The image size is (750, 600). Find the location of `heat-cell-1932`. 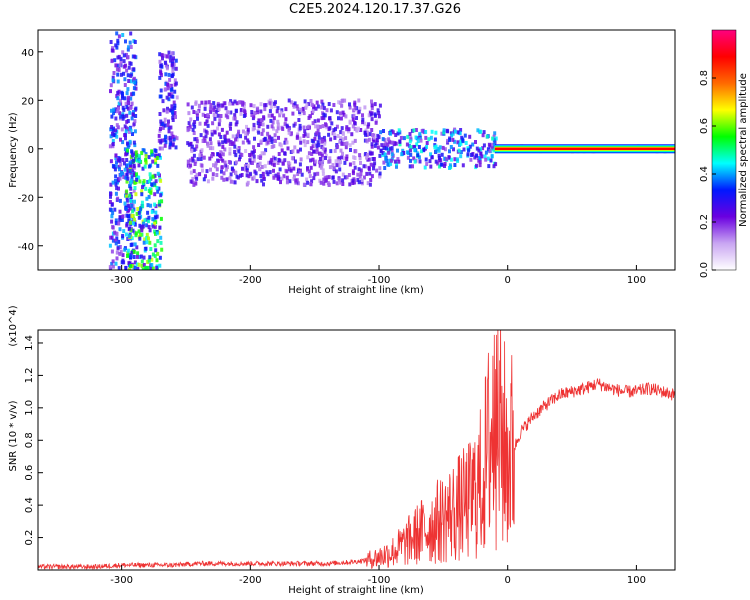

heat-cell-1932 is located at coordinates (435, 147).